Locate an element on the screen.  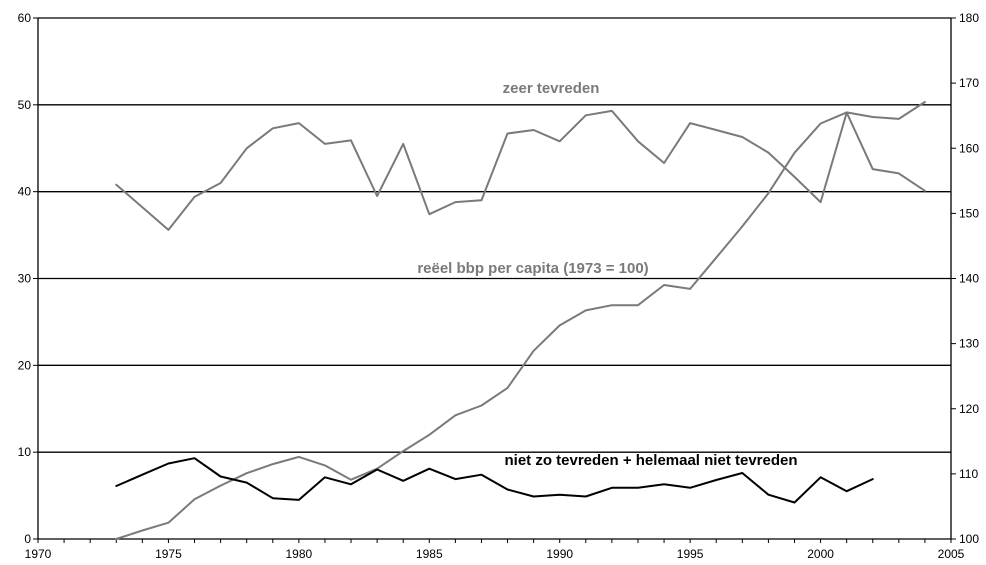
x-tick-label: 1980 is located at coordinates (299, 554).